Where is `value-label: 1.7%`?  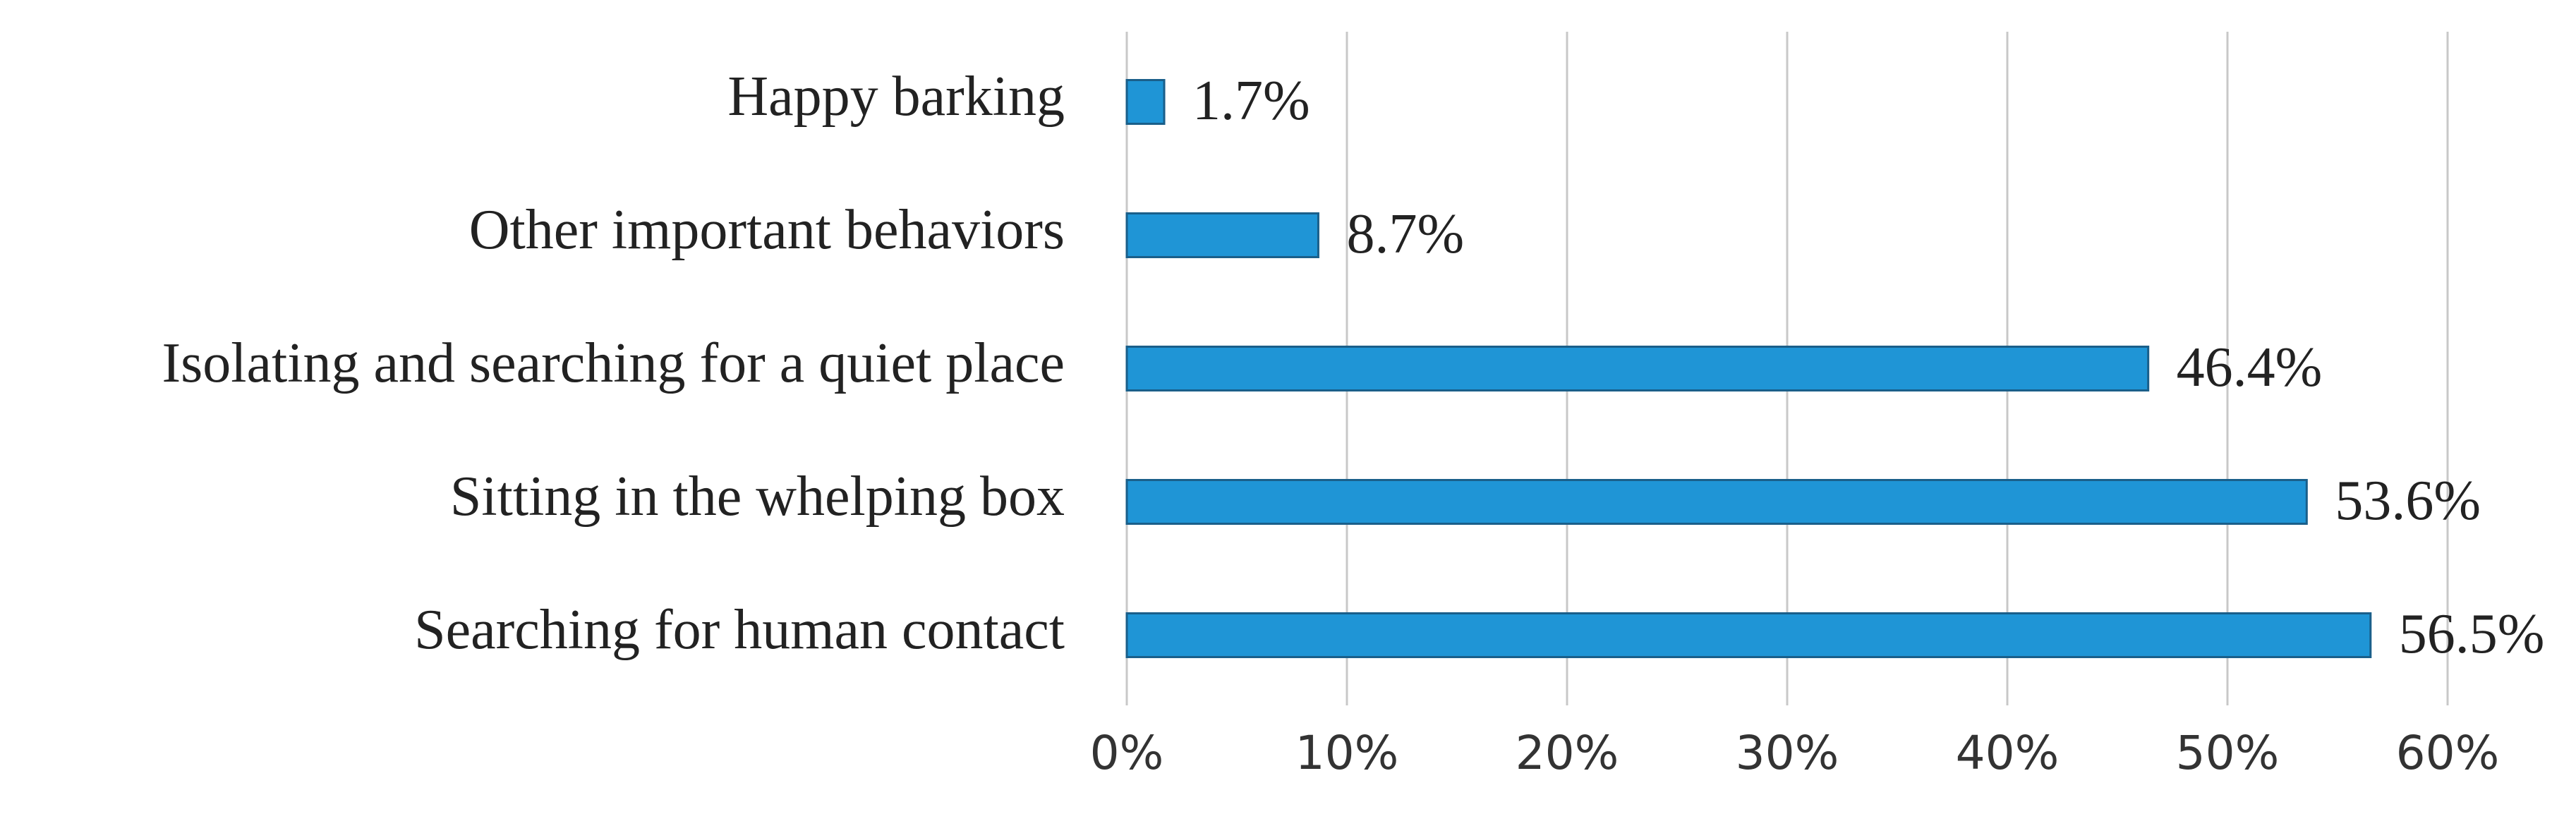
value-label: 1.7% is located at coordinates (1251, 101).